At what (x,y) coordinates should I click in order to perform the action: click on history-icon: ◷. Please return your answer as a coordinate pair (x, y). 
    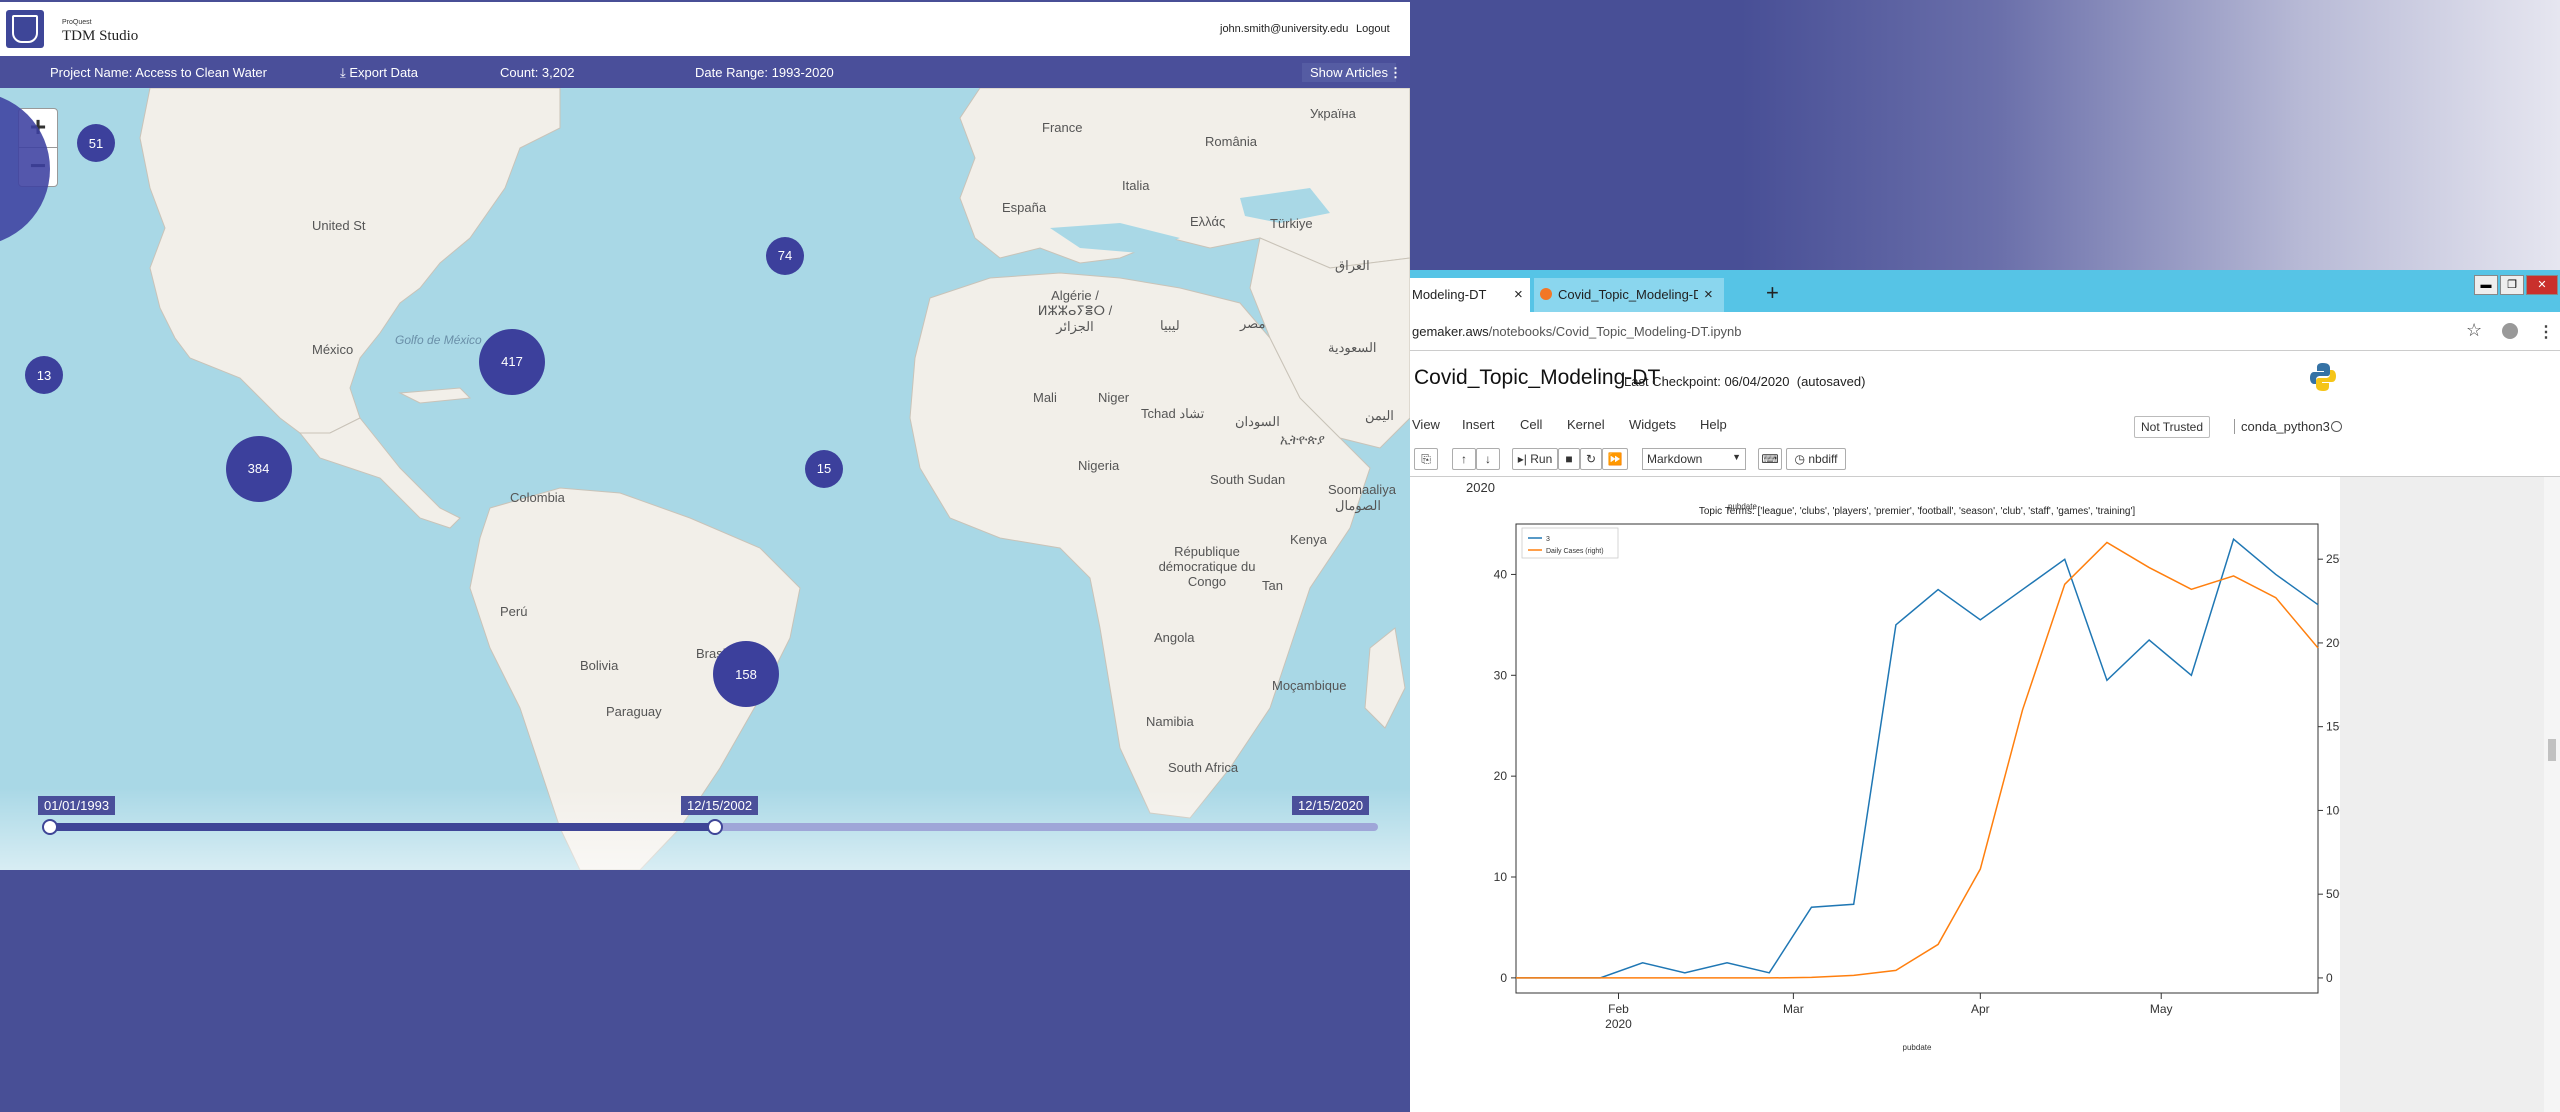
    Looking at the image, I should click on (1799, 459).